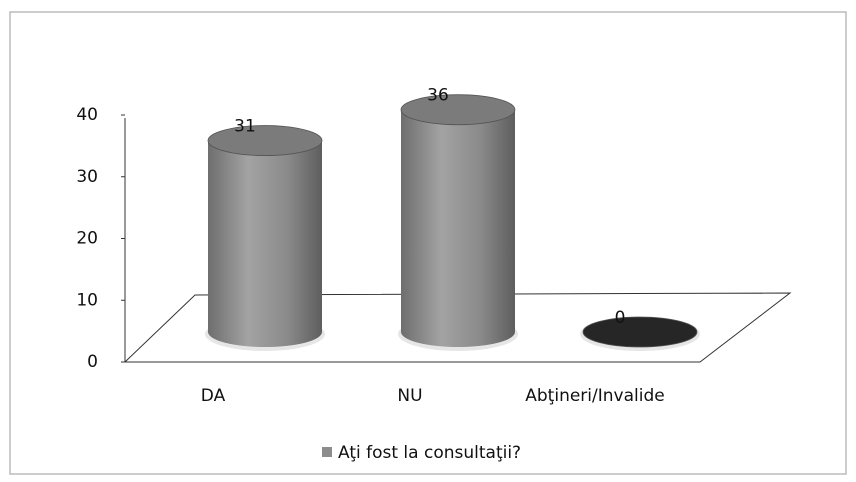  I want to click on x-tick-label: NU, so click(409, 396).